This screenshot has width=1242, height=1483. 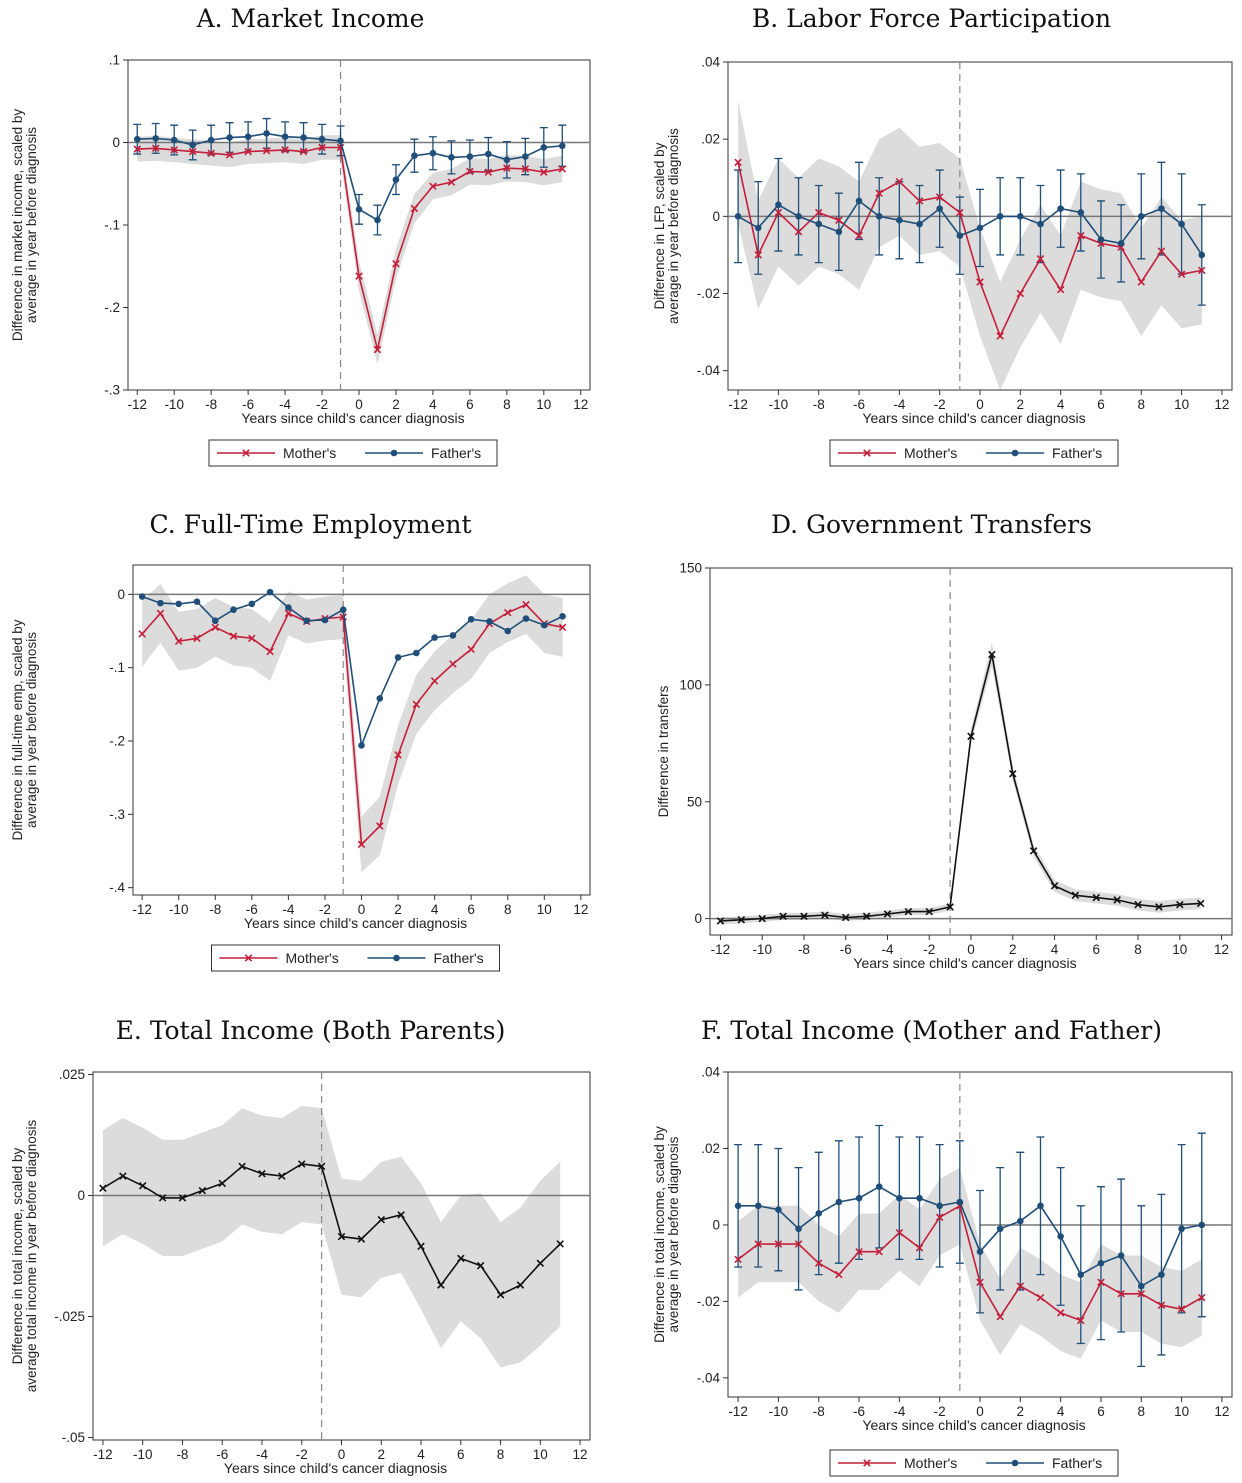 I want to click on legend: Mother's Father's, so click(x=974, y=453).